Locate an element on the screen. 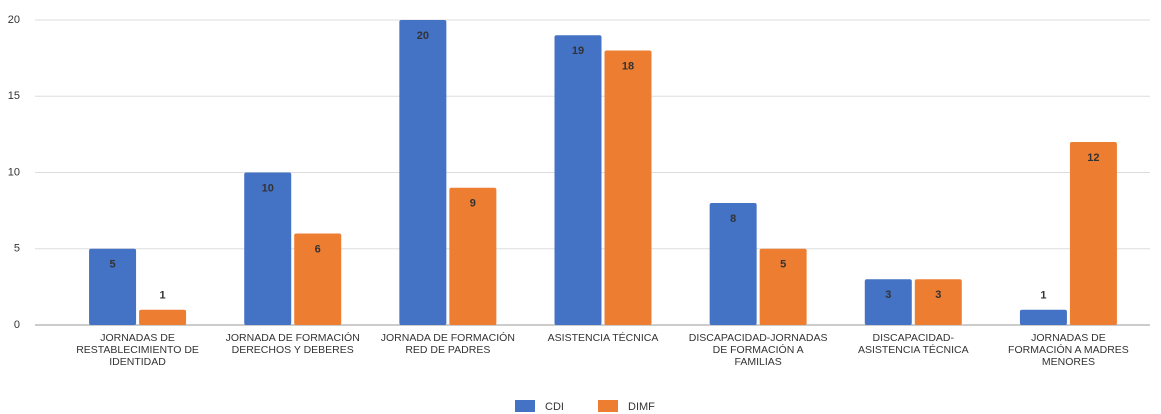 This screenshot has width=1161, height=414. data-label: 8 is located at coordinates (733, 219).